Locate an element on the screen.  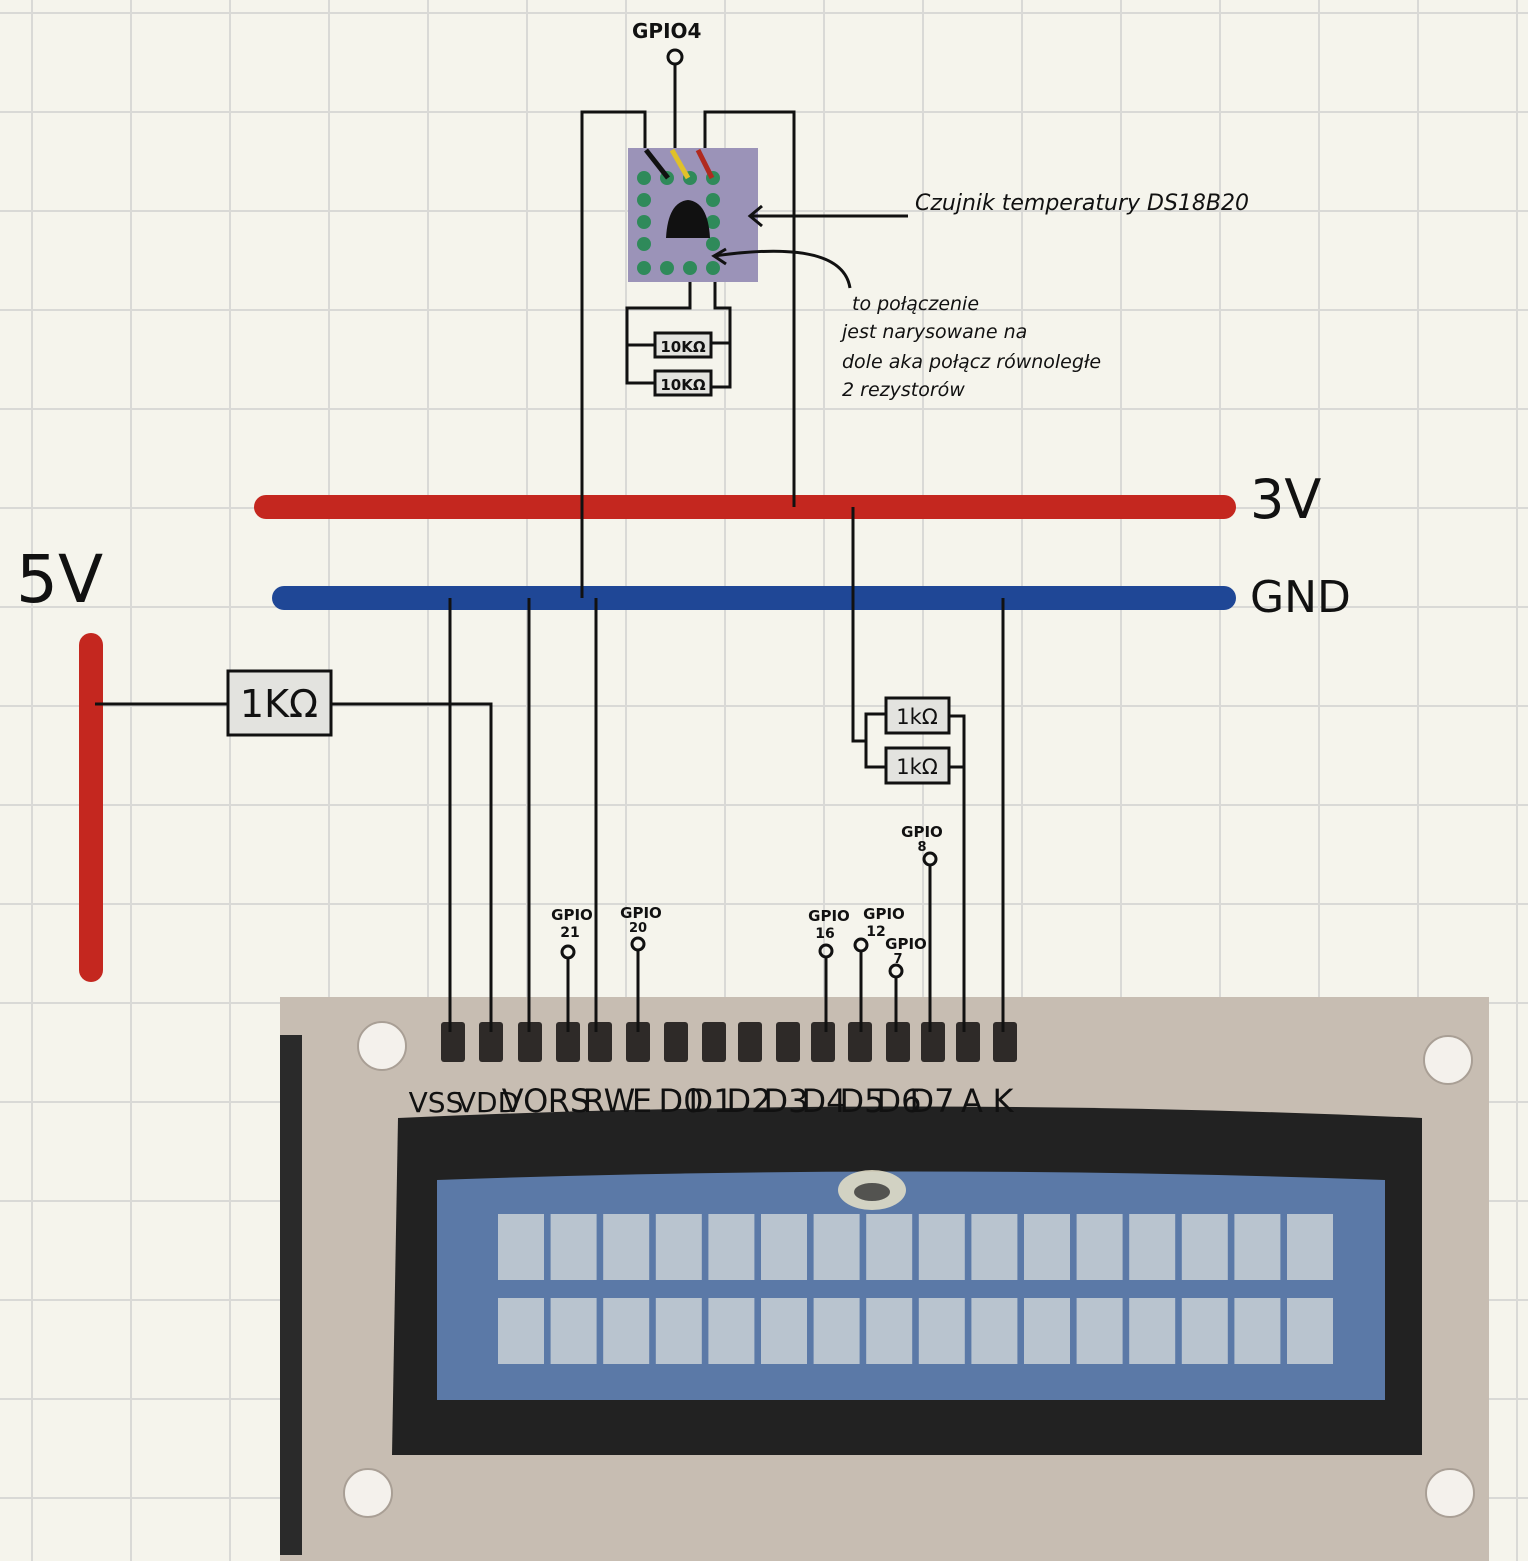
gpio4-label: GPIO4 is located at coordinates (666, 31).